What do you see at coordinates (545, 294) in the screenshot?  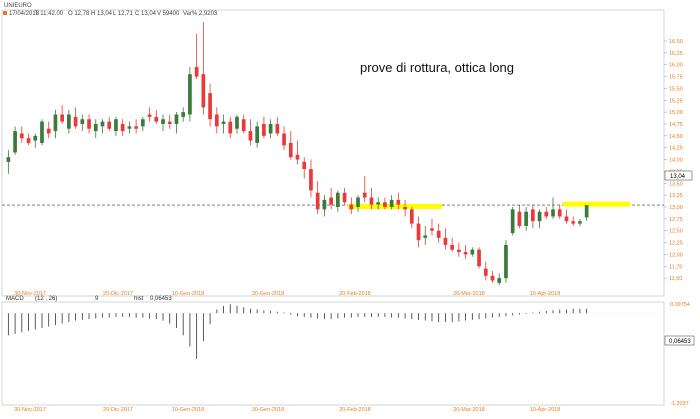 I see `x-tick-label: 10-Apr-2018` at bounding box center [545, 294].